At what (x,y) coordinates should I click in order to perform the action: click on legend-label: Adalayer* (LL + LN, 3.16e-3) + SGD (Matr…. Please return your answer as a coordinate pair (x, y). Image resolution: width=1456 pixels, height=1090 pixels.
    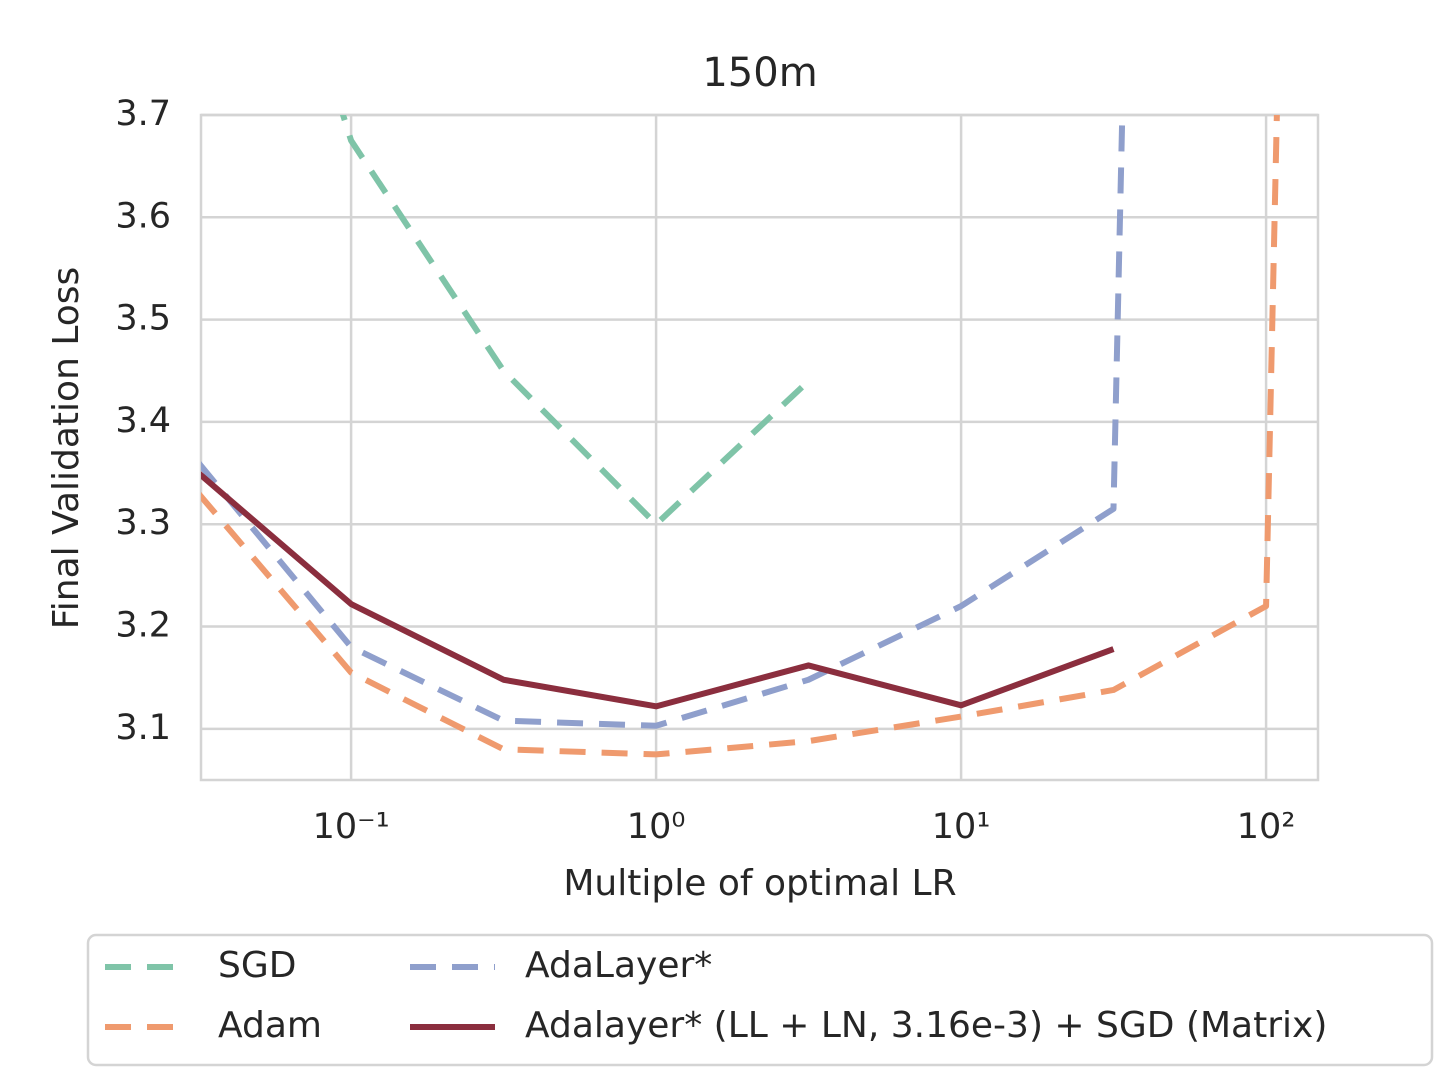
    Looking at the image, I should click on (926, 1025).